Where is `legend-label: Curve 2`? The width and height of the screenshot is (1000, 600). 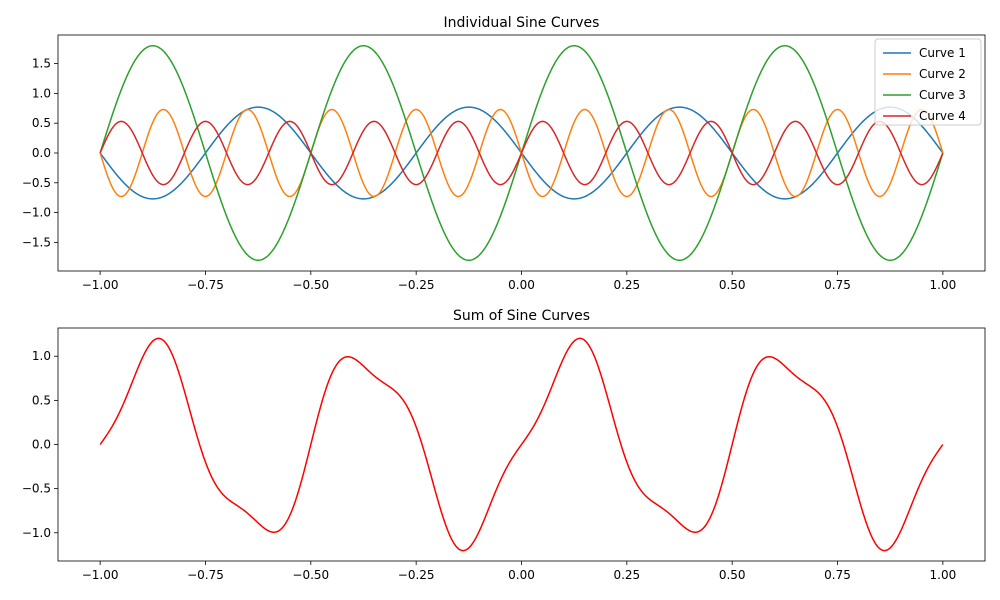
legend-label: Curve 2 is located at coordinates (942, 74).